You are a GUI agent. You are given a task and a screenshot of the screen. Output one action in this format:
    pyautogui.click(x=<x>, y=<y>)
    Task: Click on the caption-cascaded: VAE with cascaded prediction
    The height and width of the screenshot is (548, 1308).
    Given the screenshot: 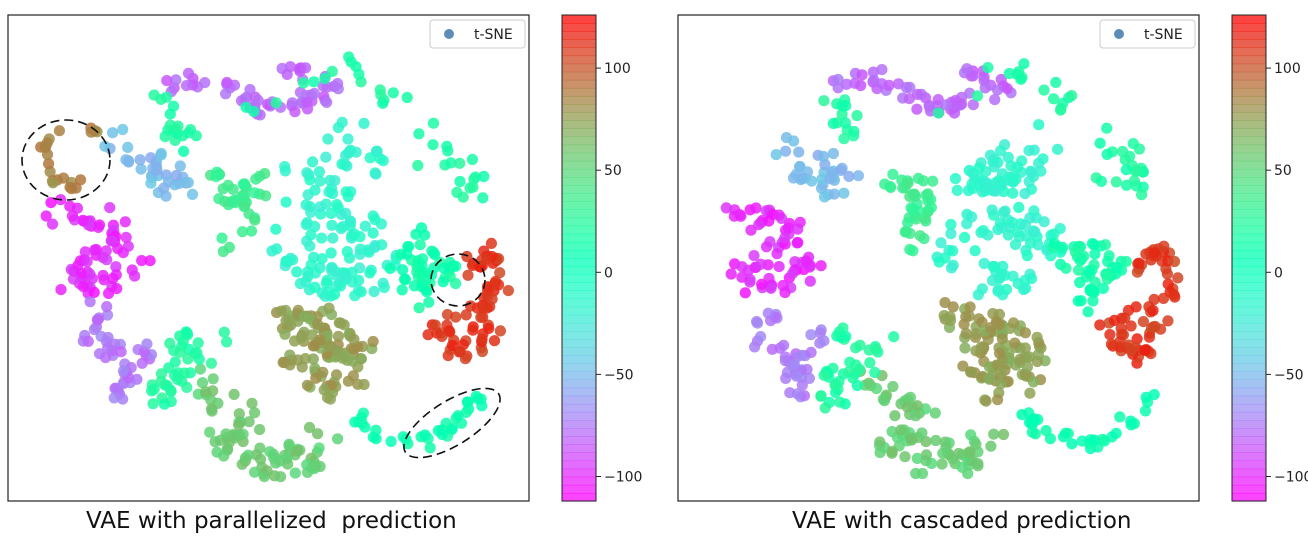 What is the action you would take?
    pyautogui.click(x=962, y=521)
    